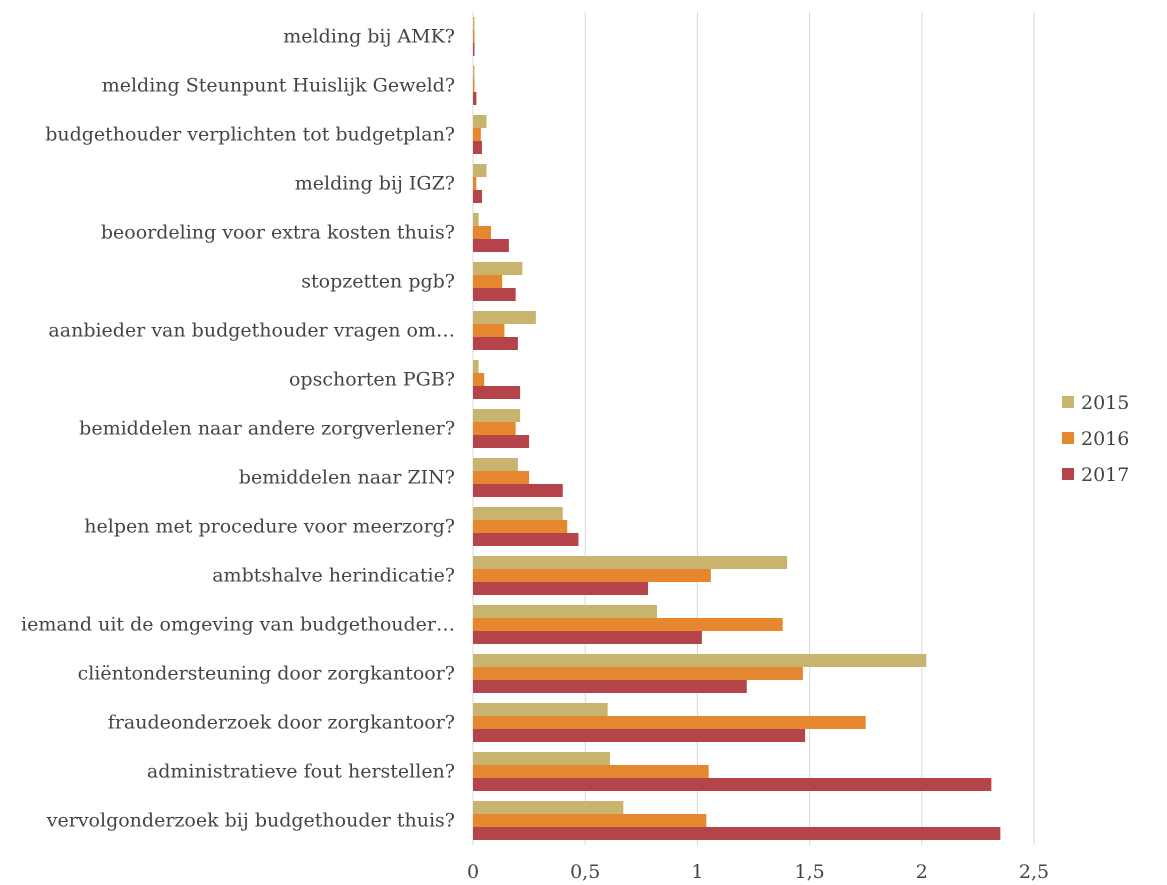 Image resolution: width=1167 pixels, height=885 pixels. What do you see at coordinates (1105, 439) in the screenshot?
I see `legend-label: 2016` at bounding box center [1105, 439].